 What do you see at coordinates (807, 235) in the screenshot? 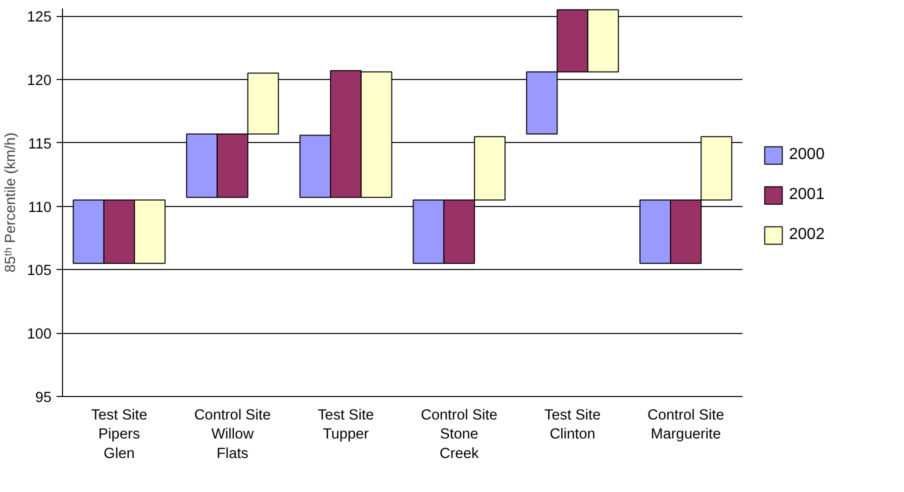
I see `legend-label: 2002` at bounding box center [807, 235].